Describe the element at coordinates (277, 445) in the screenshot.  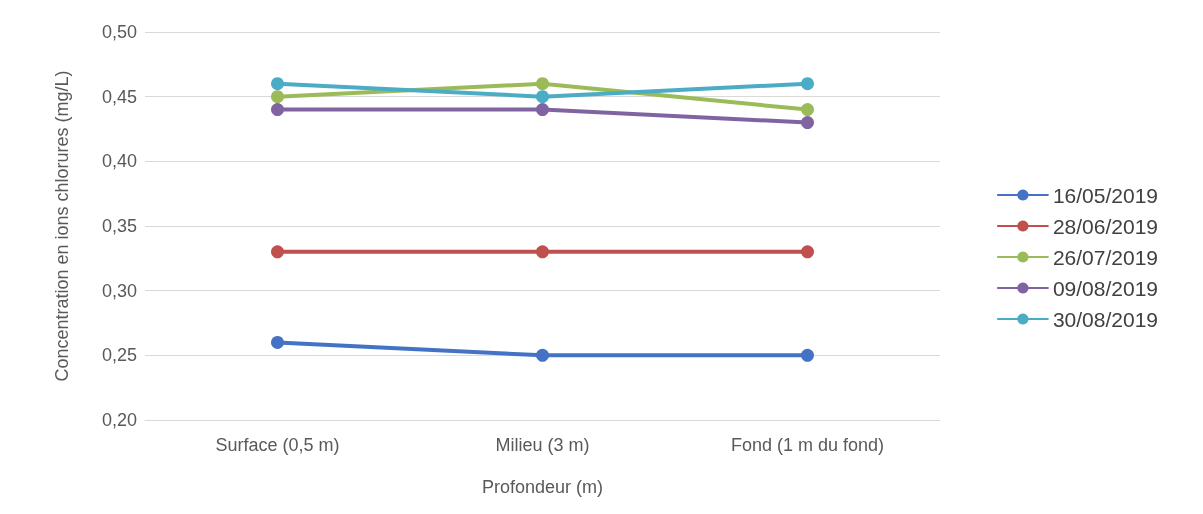
I see `x-tick-label: Surface (0,5 m)` at that location.